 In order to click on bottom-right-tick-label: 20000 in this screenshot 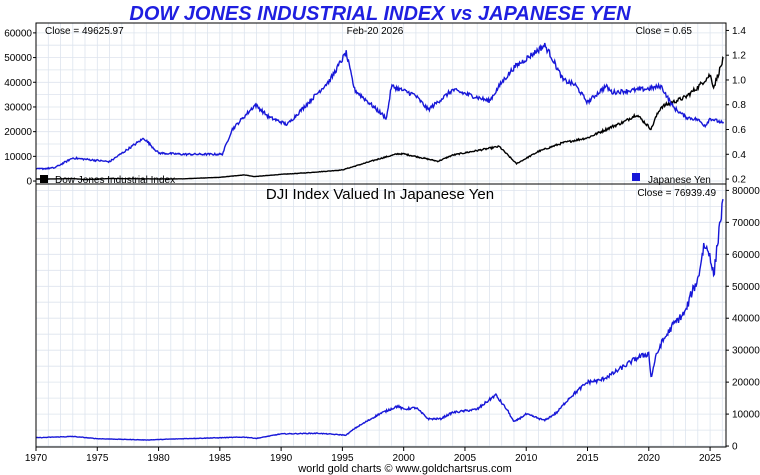, I will do `click(746, 383)`.